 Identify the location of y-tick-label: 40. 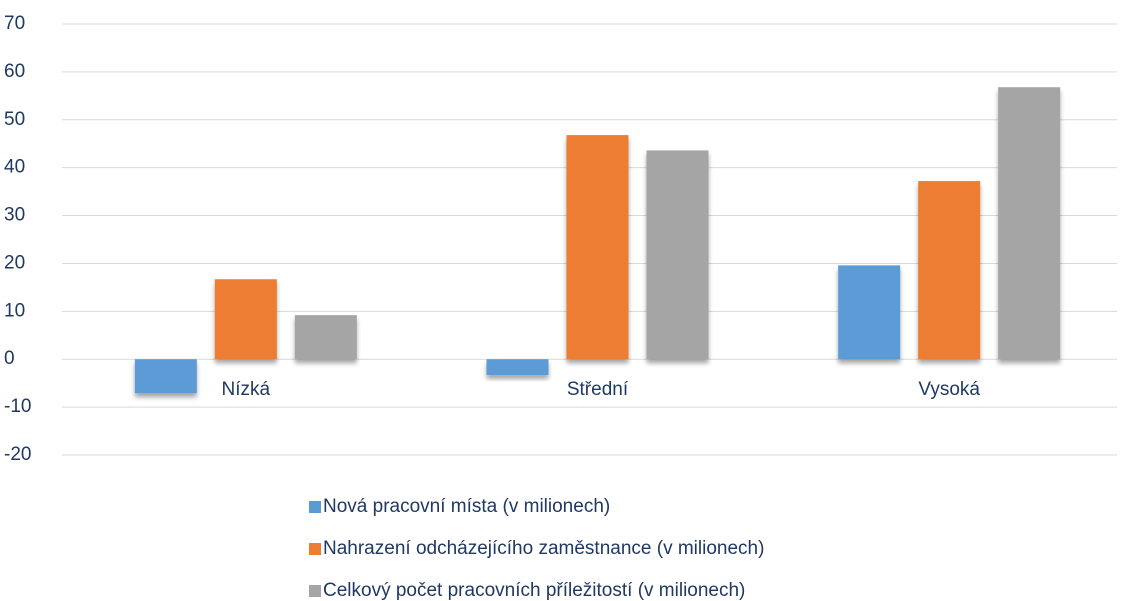
(14, 167).